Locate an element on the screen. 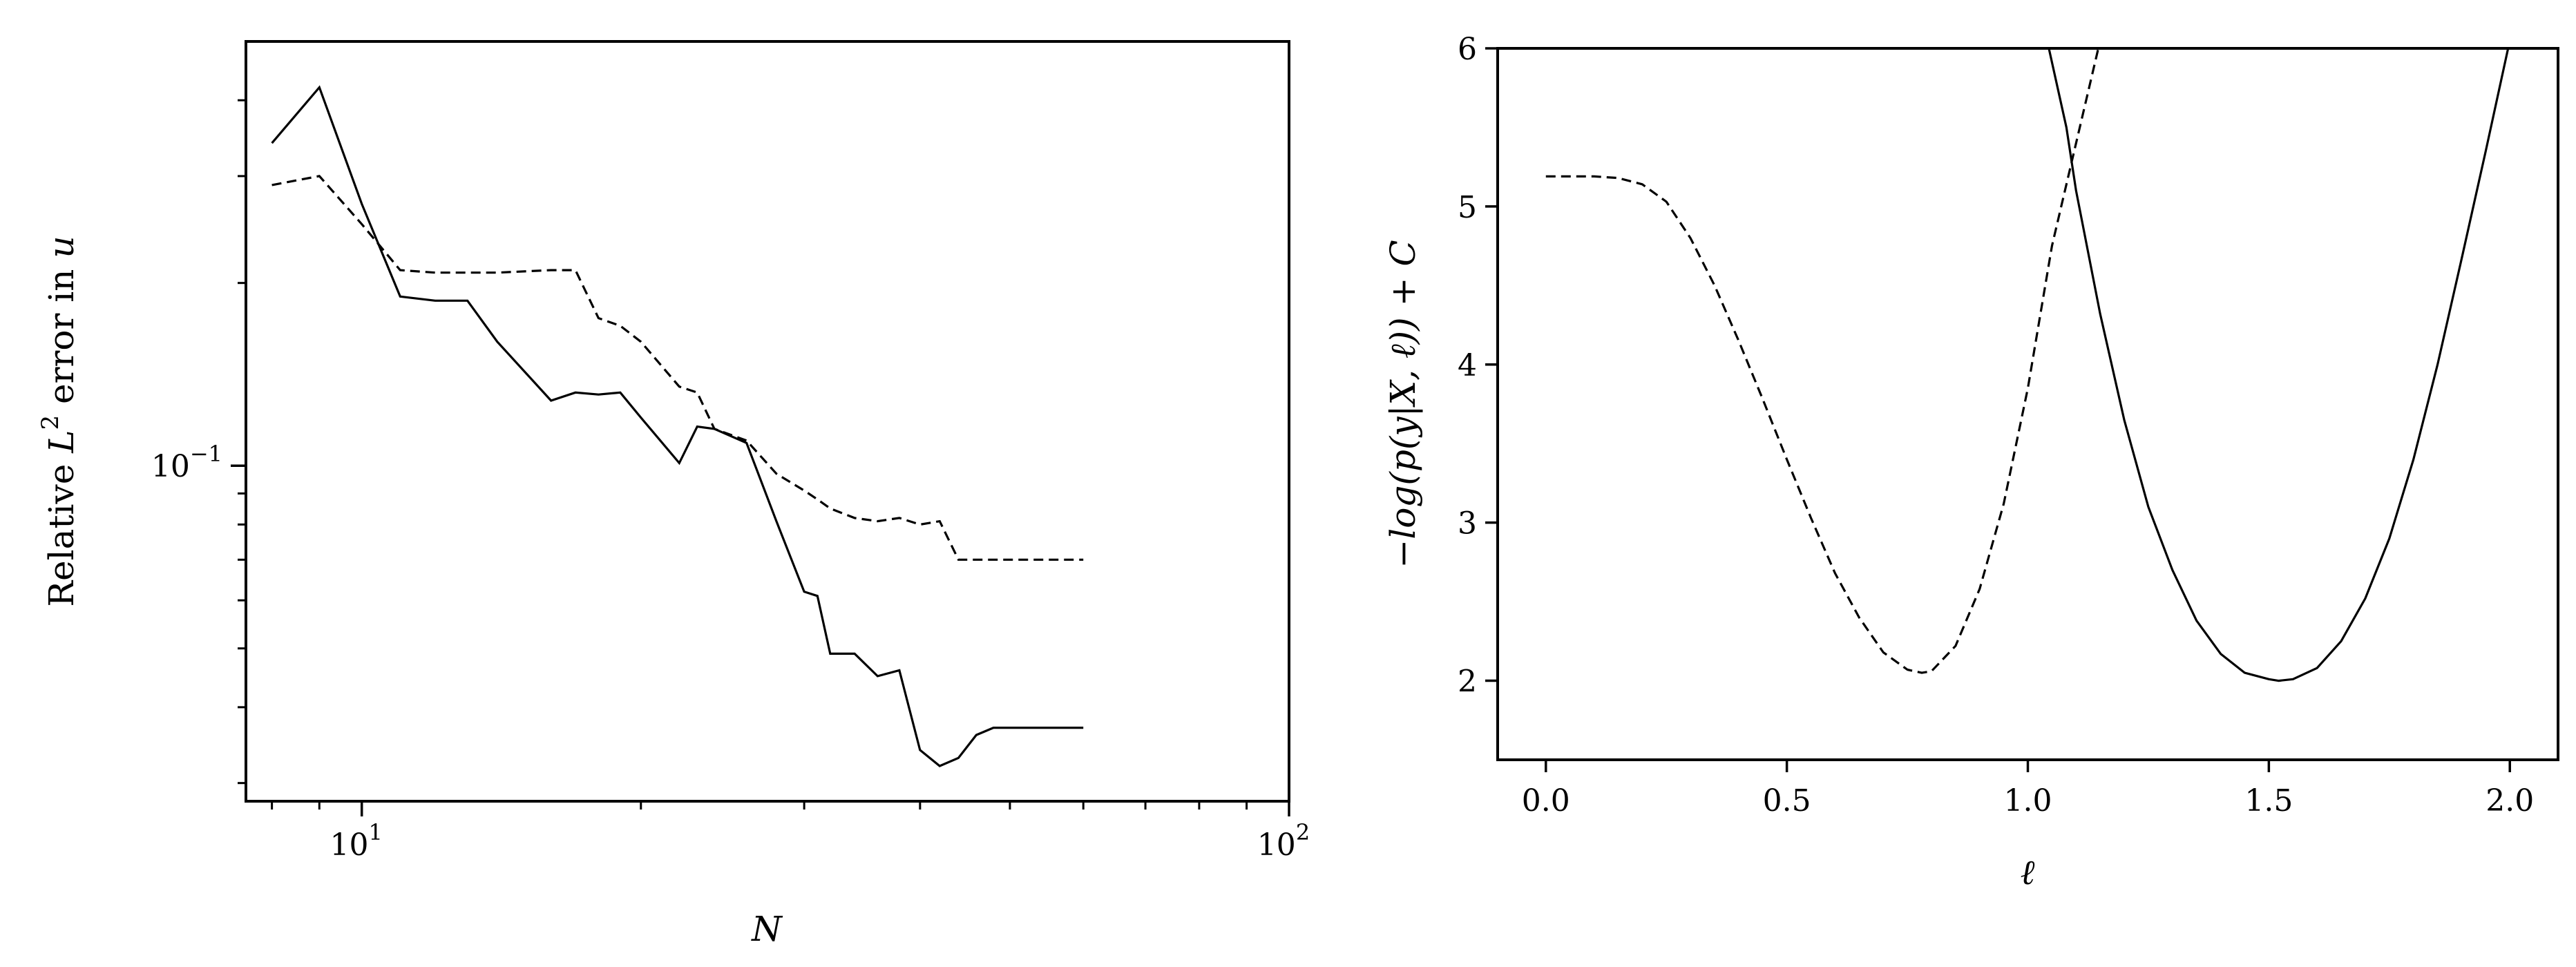 The height and width of the screenshot is (967, 2576). left-y-axis-label: Relative L2 error in u is located at coordinates (59, 421).